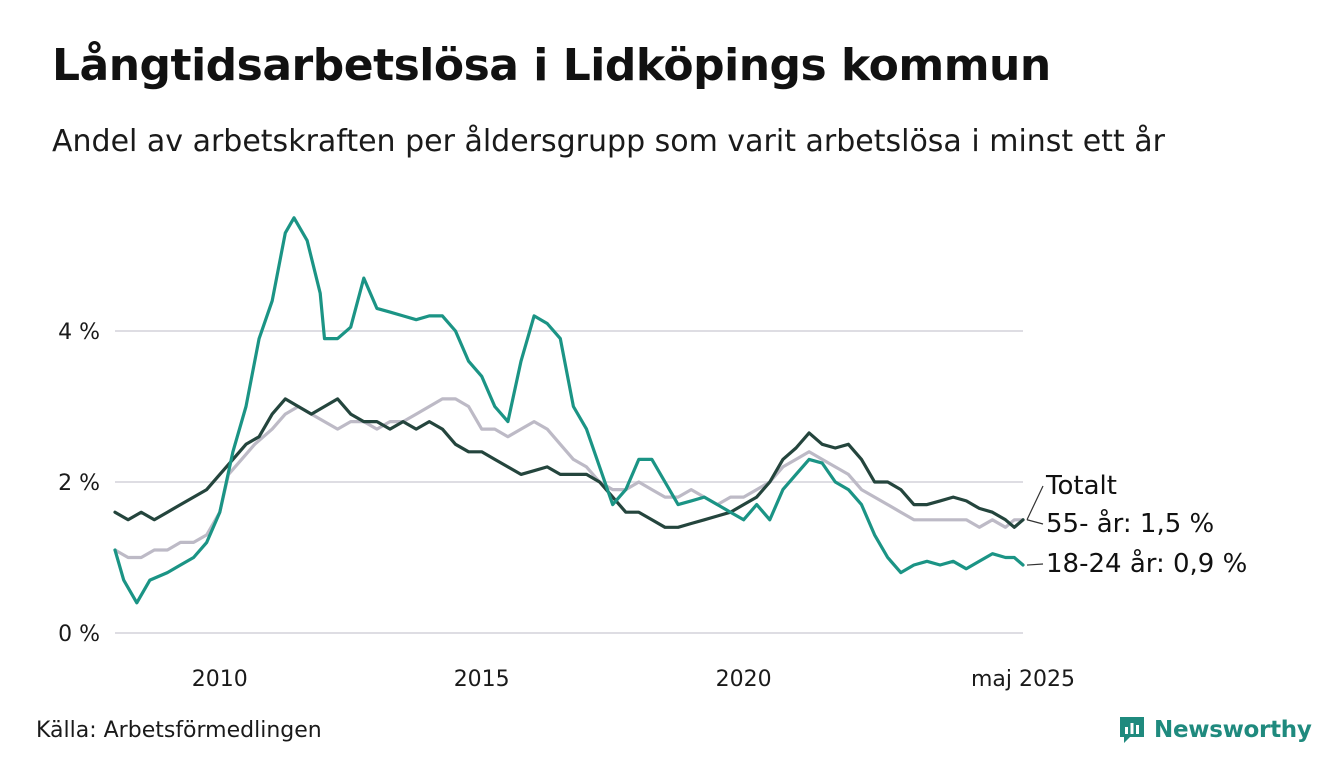  I want to click on x-tick-label: maj 2025, so click(1023, 679).